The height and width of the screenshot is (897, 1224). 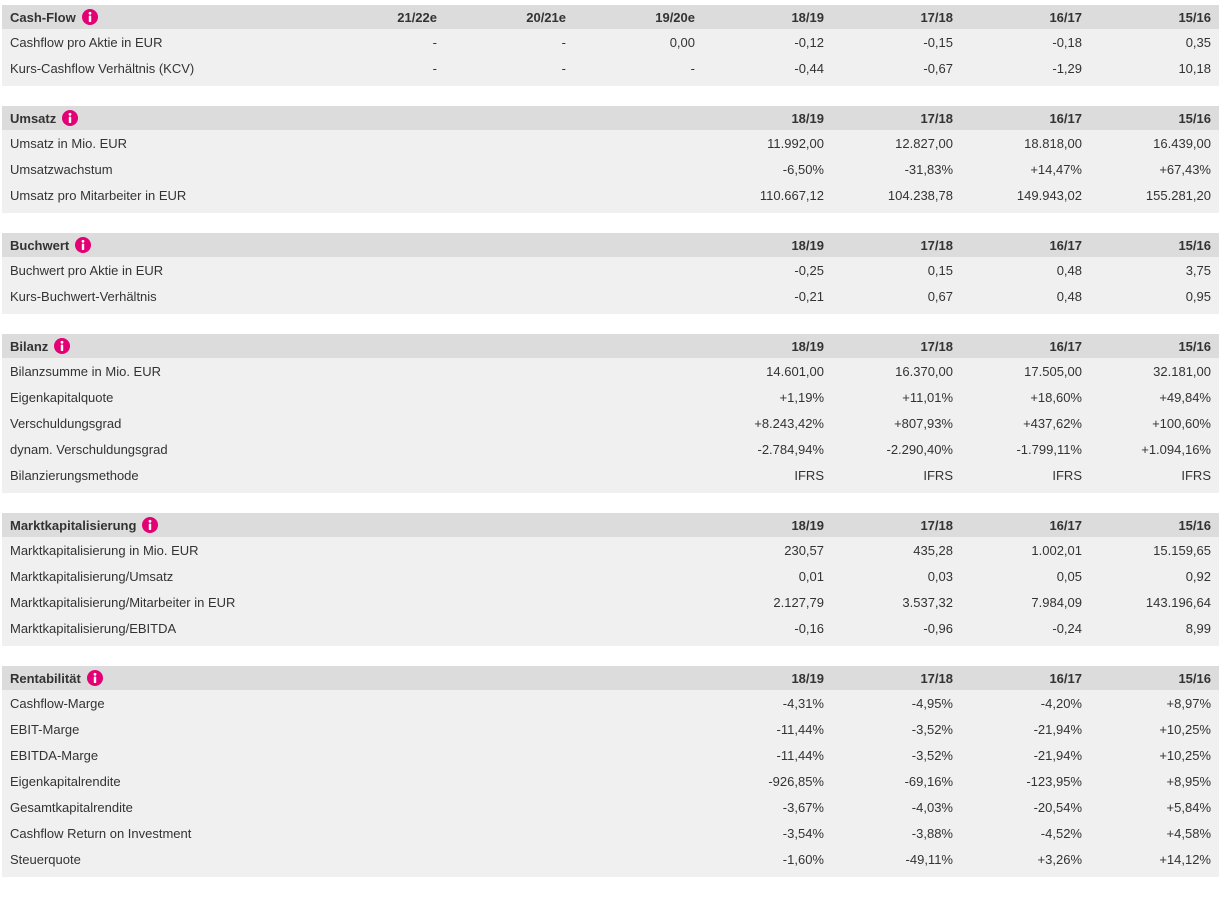 I want to click on table-row: EBITDA-Marge -11,44% -3,52% -21,94% +10,25%, so click(x=610, y=755).